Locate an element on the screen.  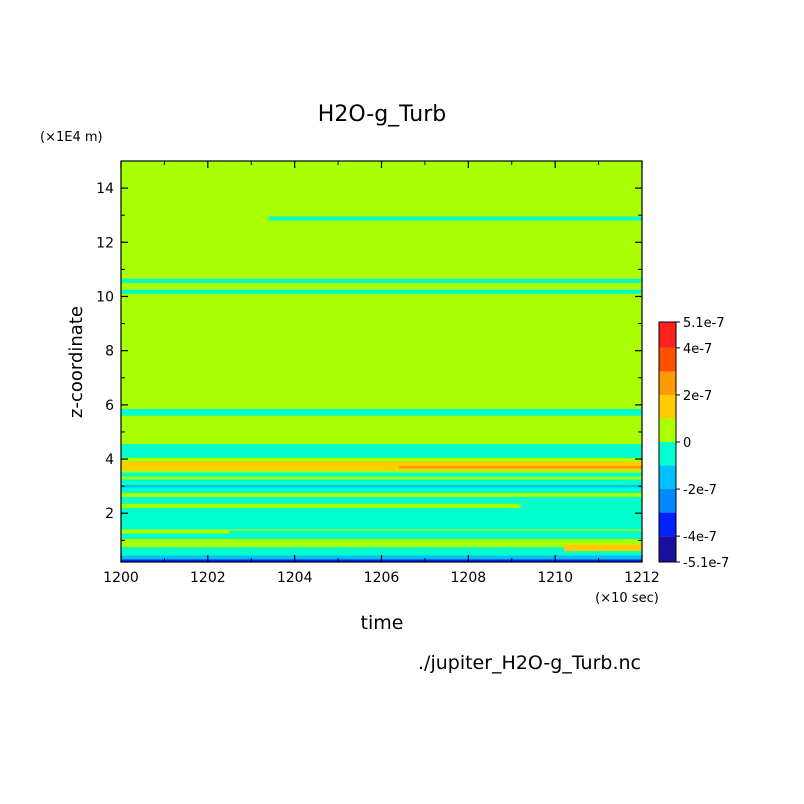
colorbar: 5.1e-7 4e-7 2e-7 0 -2e-7 -4e-7 -5.1e-7 is located at coordinates (693, 443).